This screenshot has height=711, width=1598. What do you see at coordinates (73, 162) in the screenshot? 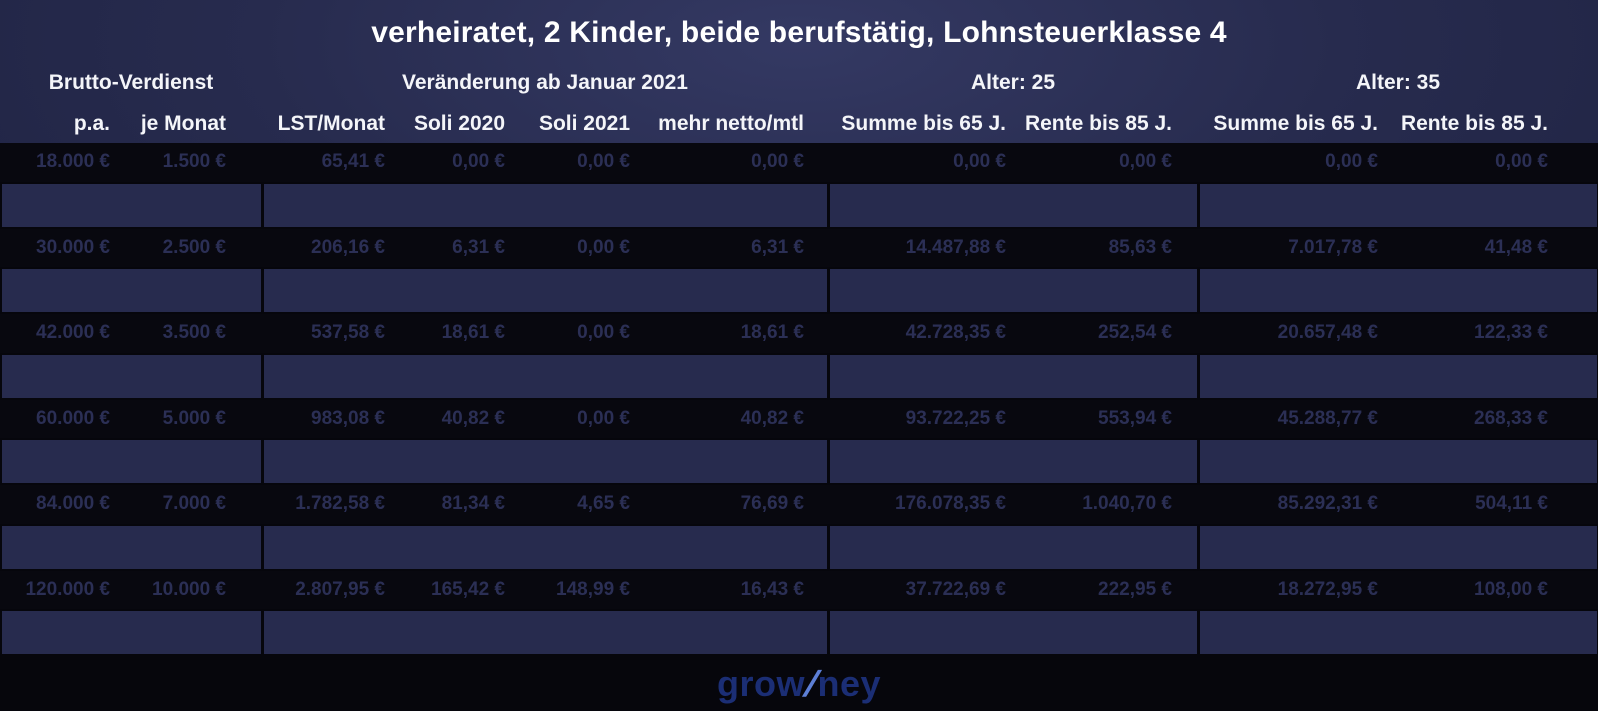
I see `table-cell: 18.000 €` at bounding box center [73, 162].